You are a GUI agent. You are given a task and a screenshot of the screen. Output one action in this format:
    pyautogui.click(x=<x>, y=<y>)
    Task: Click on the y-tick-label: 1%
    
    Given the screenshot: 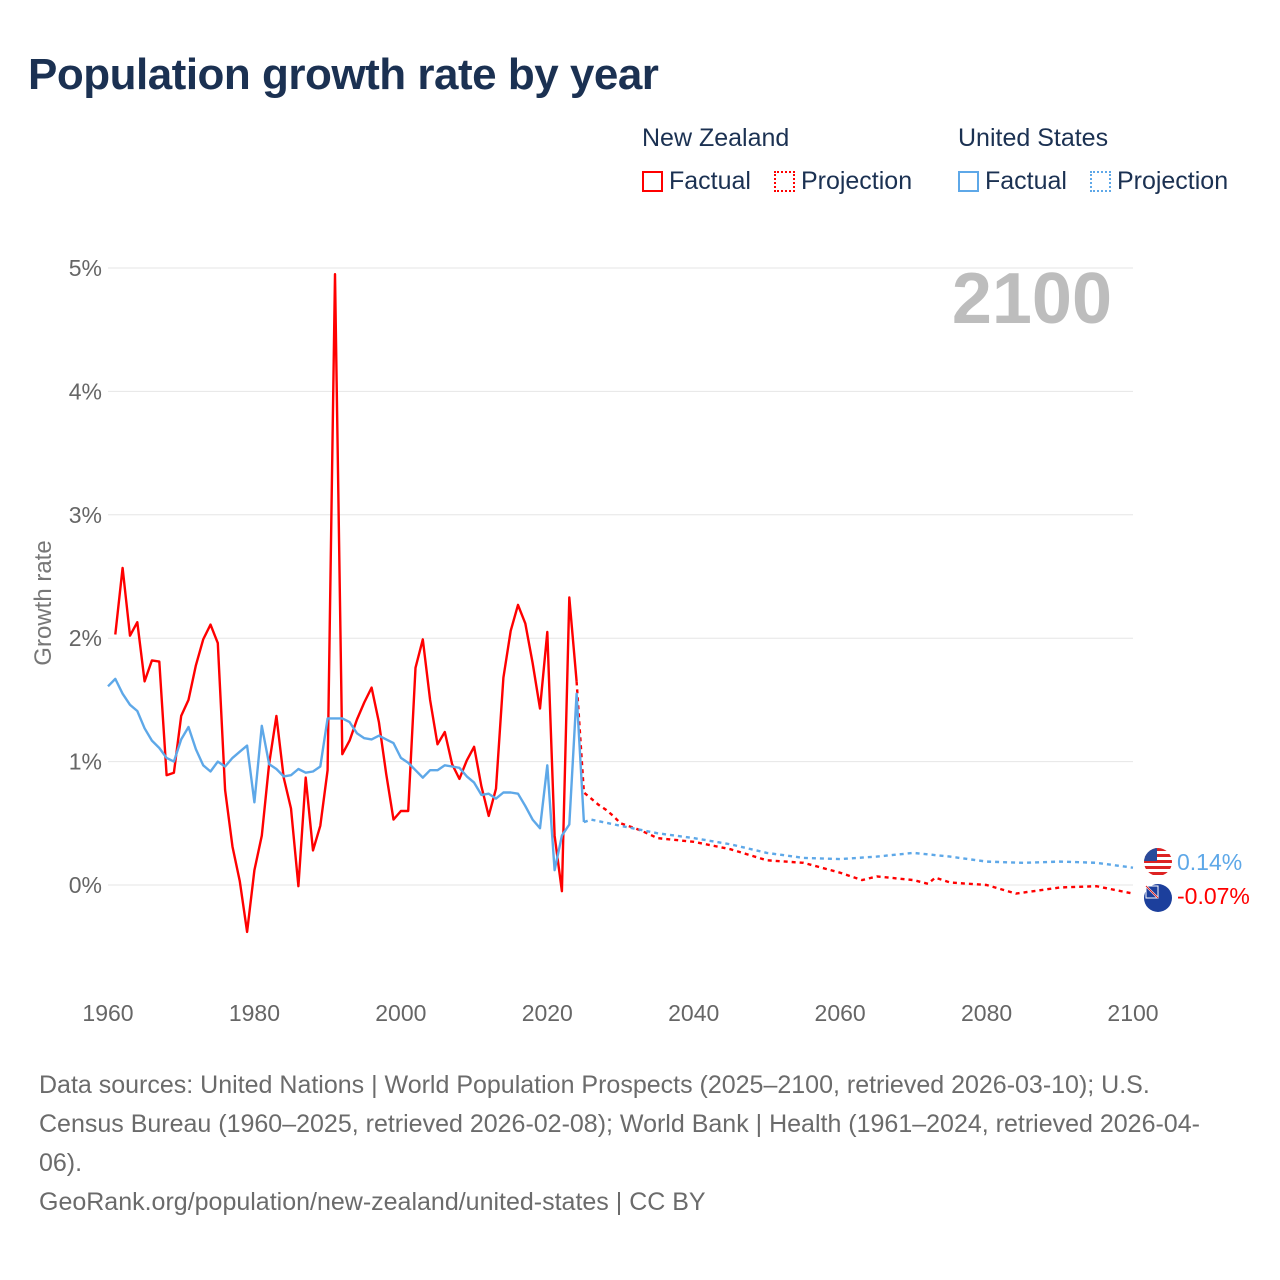 What is the action you would take?
    pyautogui.click(x=85, y=762)
    